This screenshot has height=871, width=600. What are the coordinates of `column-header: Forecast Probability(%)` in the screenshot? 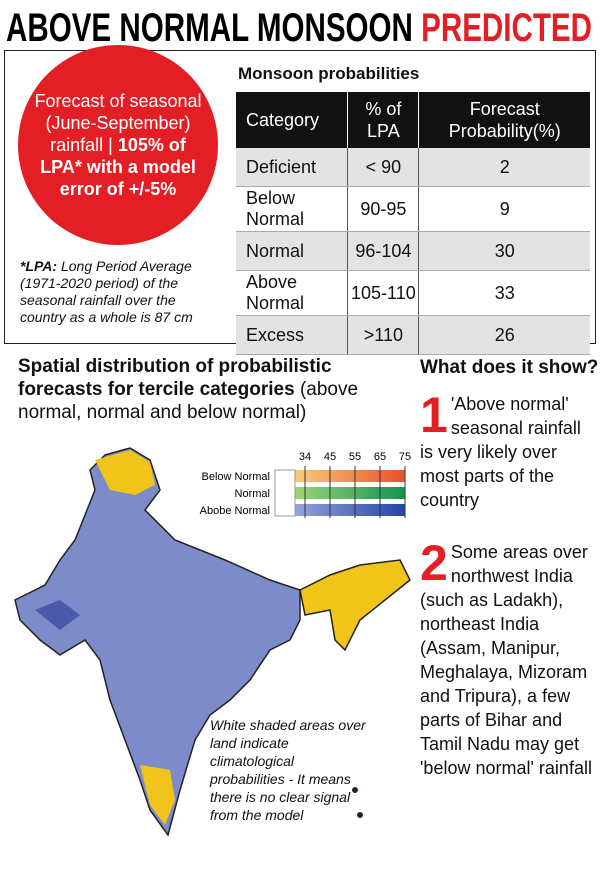 It's located at (504, 120).